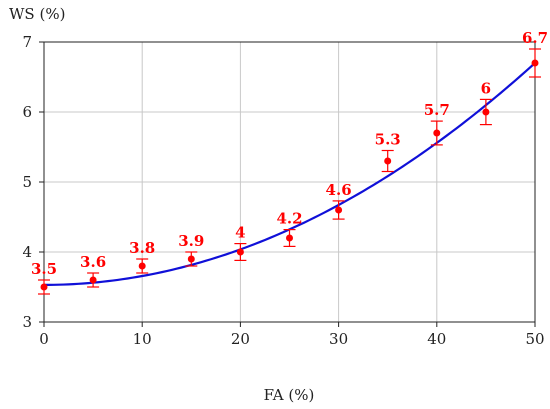 The width and height of the screenshot is (550, 409). What do you see at coordinates (240, 339) in the screenshot?
I see `x-tick-label: 20` at bounding box center [240, 339].